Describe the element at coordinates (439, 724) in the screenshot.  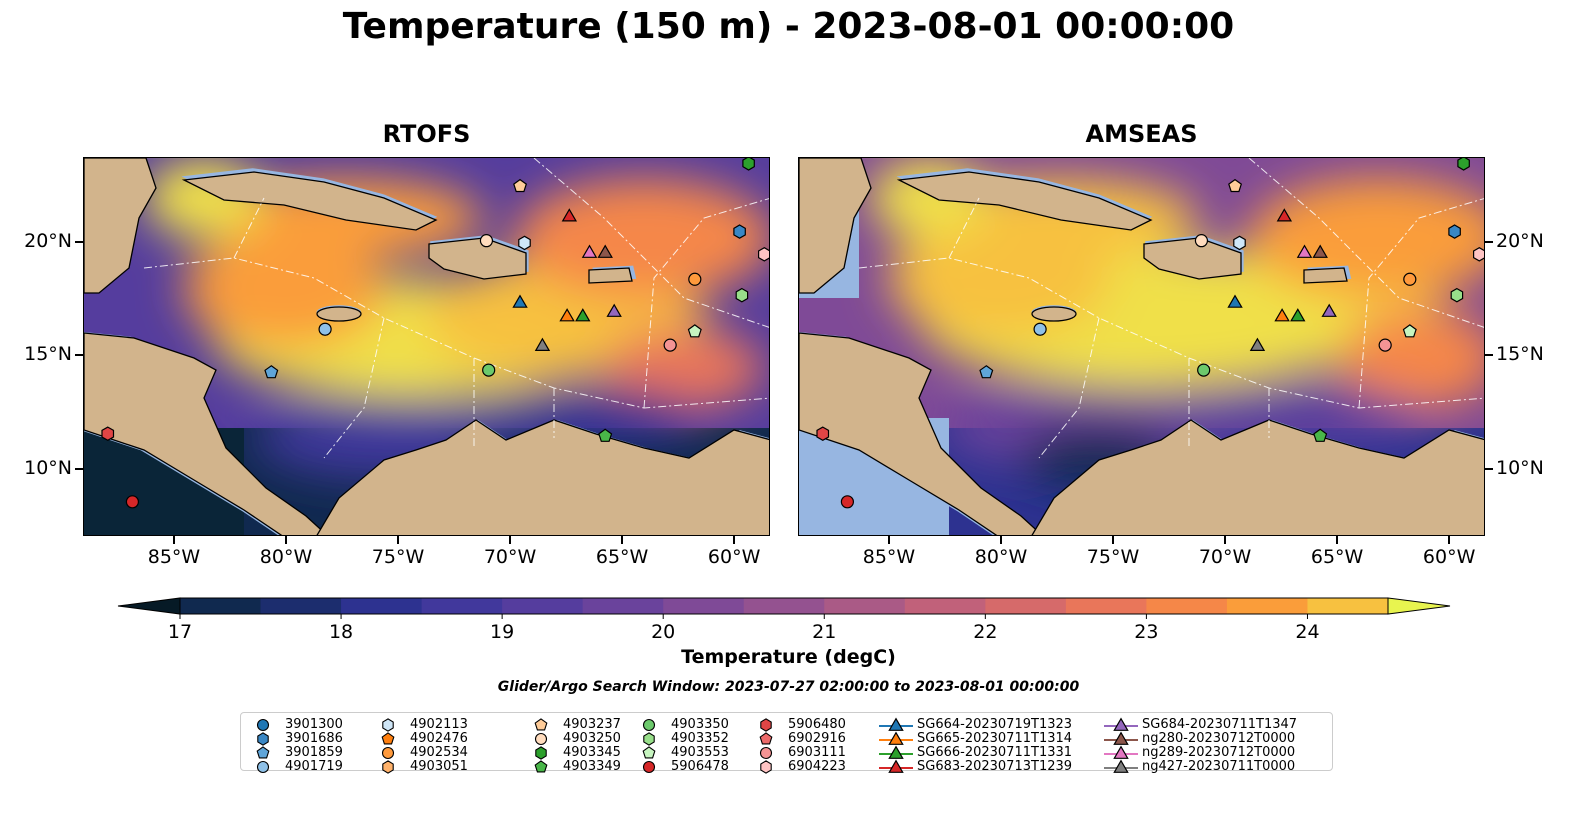
I see `legend-label: 4902113` at that location.